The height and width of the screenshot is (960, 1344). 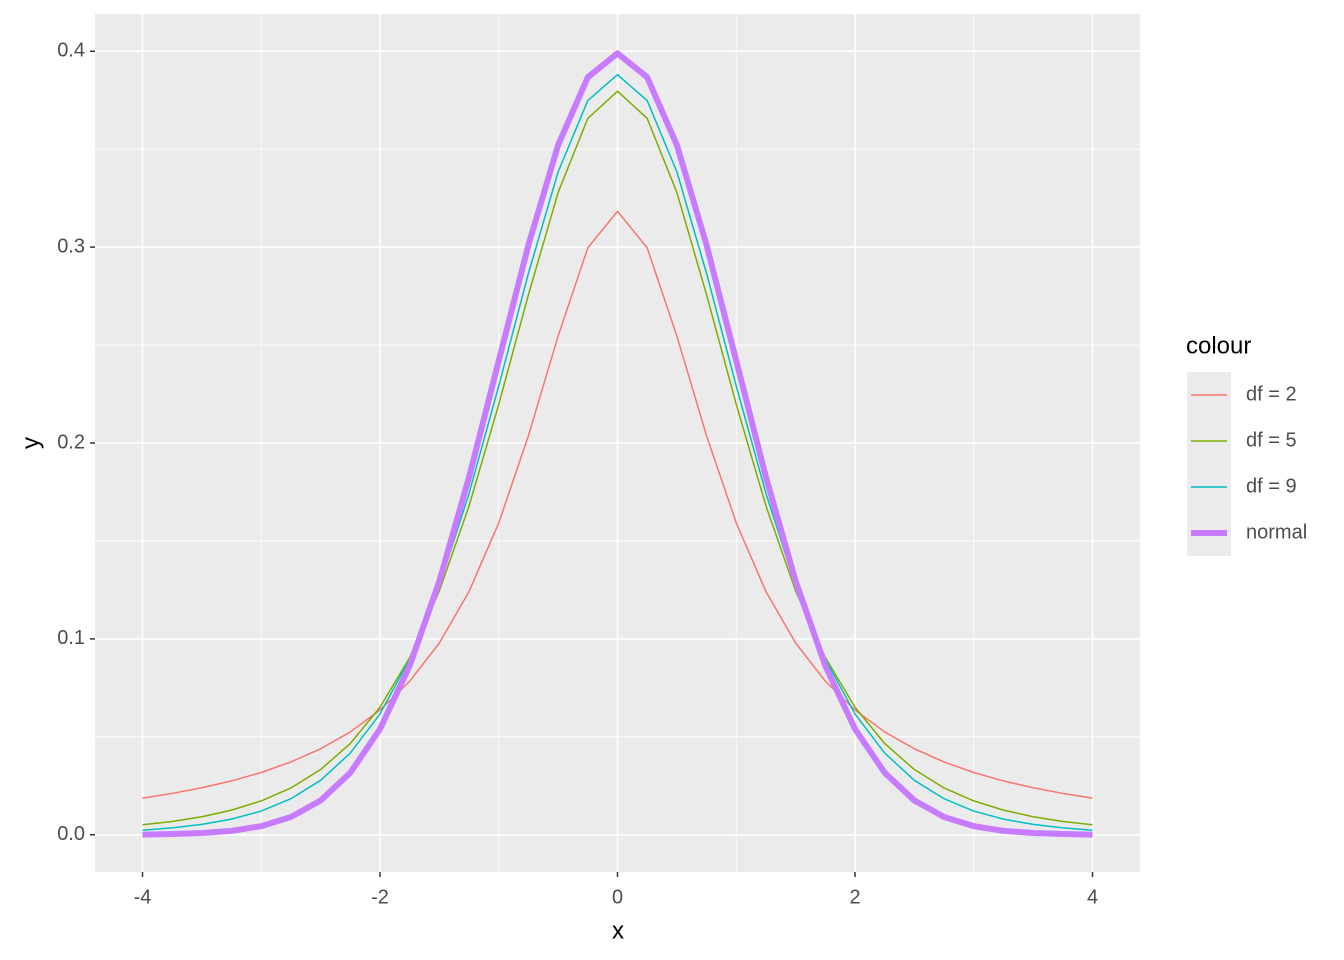 I want to click on x-tick-label: -4, so click(x=143, y=897).